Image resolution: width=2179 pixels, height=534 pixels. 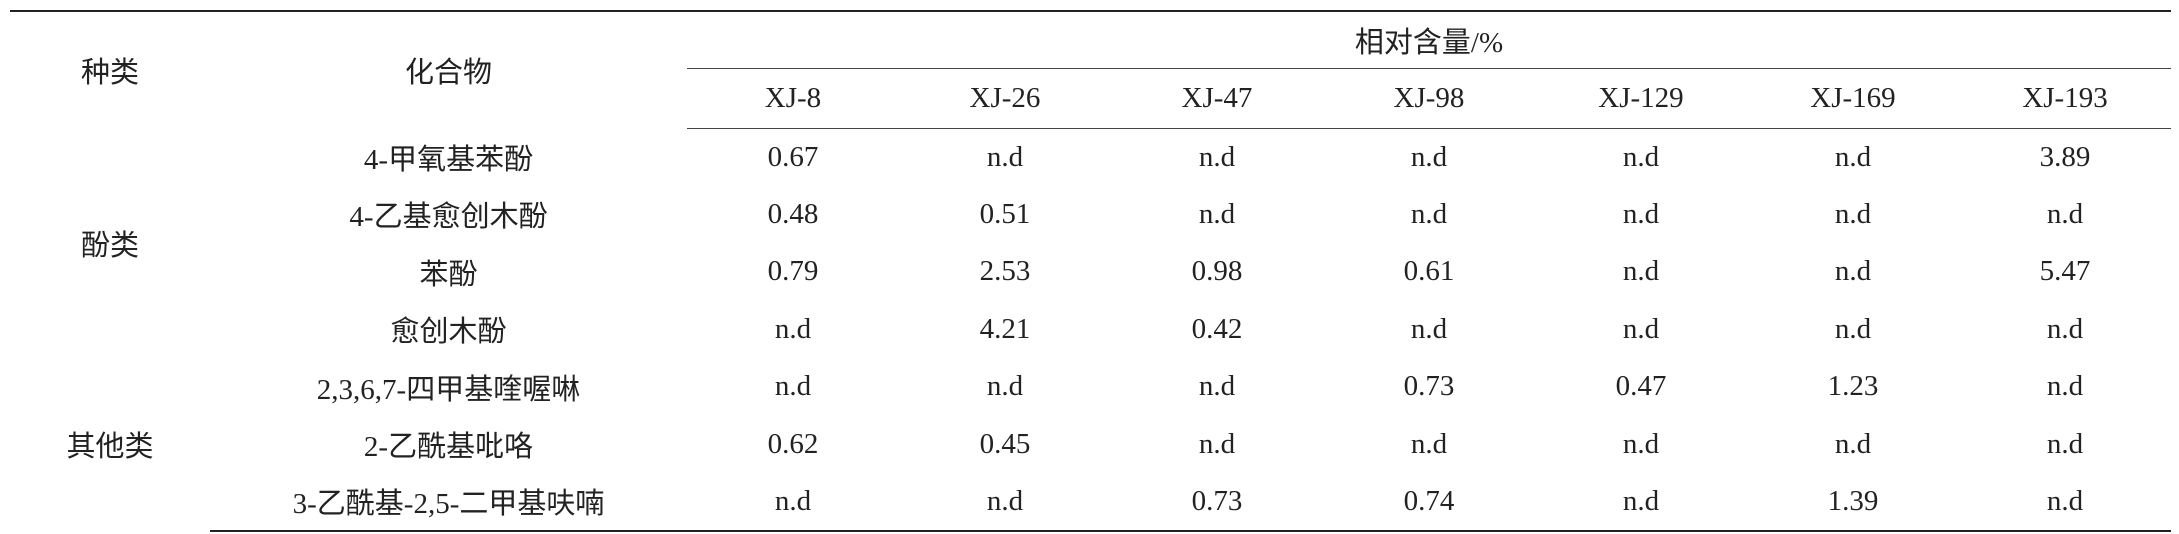 I want to click on value-cell: 1.23, so click(x=1853, y=386).